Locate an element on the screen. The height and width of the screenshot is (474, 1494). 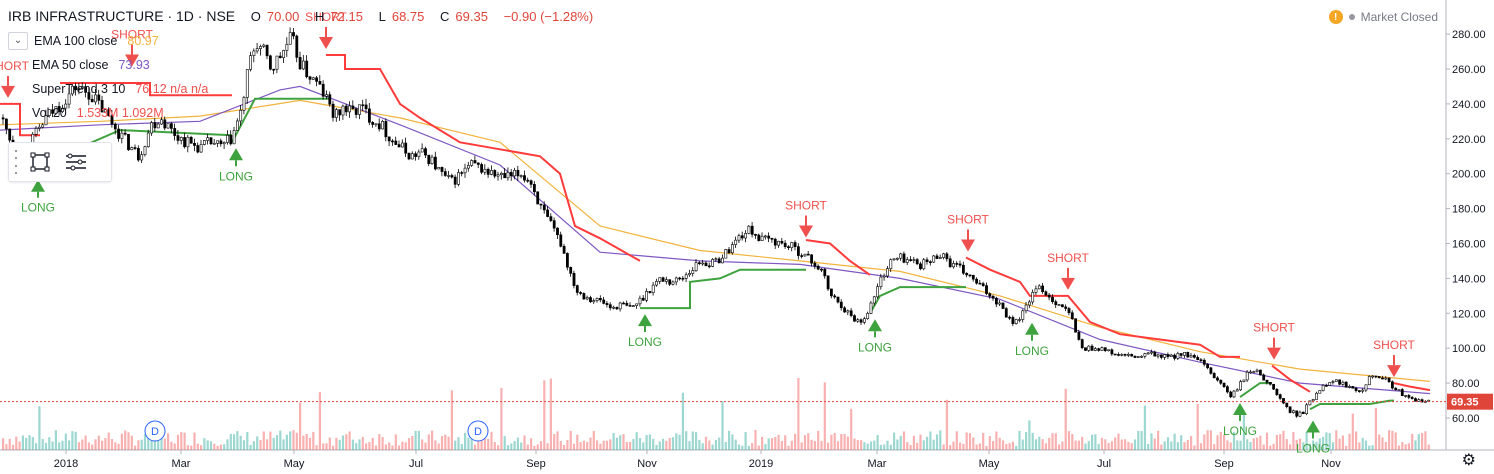
indicator-ema50: EMA 50 close 73.93 is located at coordinates (312, 65).